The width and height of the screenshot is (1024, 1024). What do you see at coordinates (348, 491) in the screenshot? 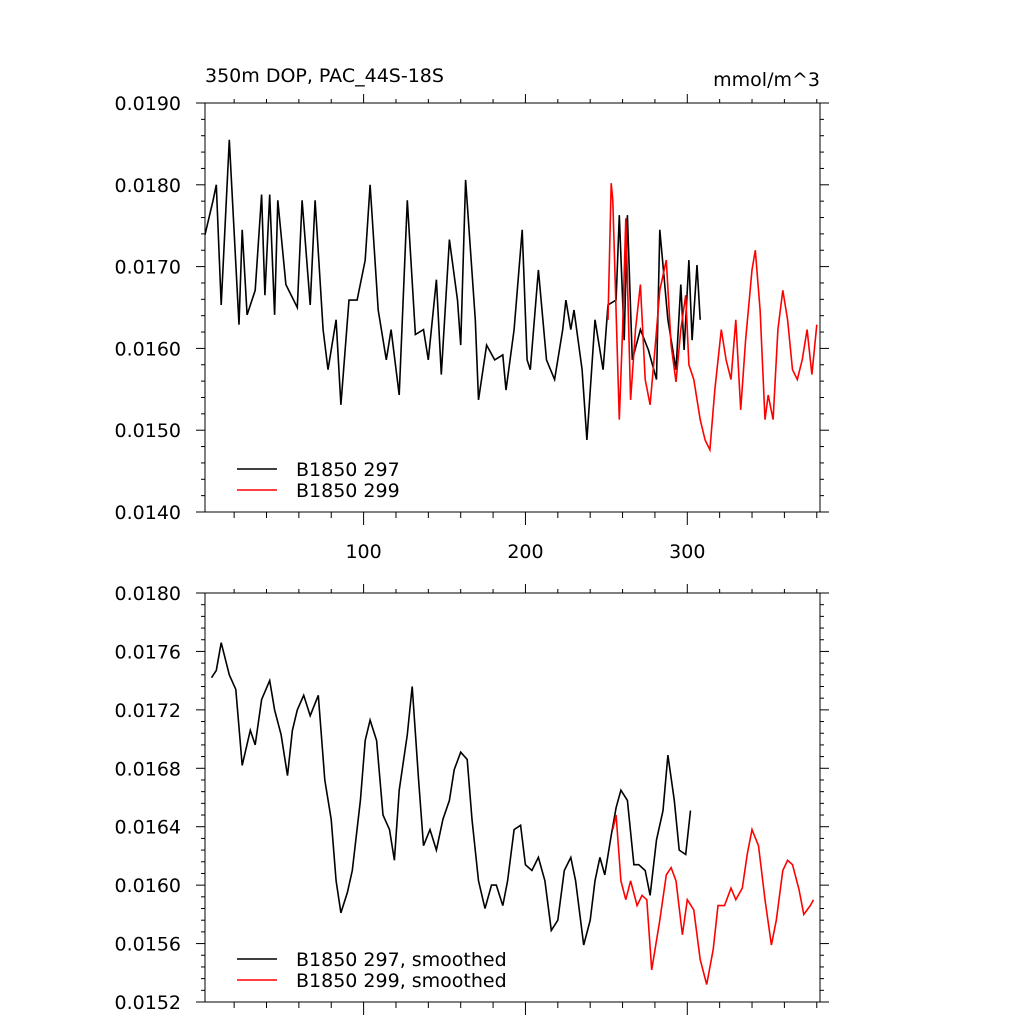
I see `legend-label: B1850 299` at bounding box center [348, 491].